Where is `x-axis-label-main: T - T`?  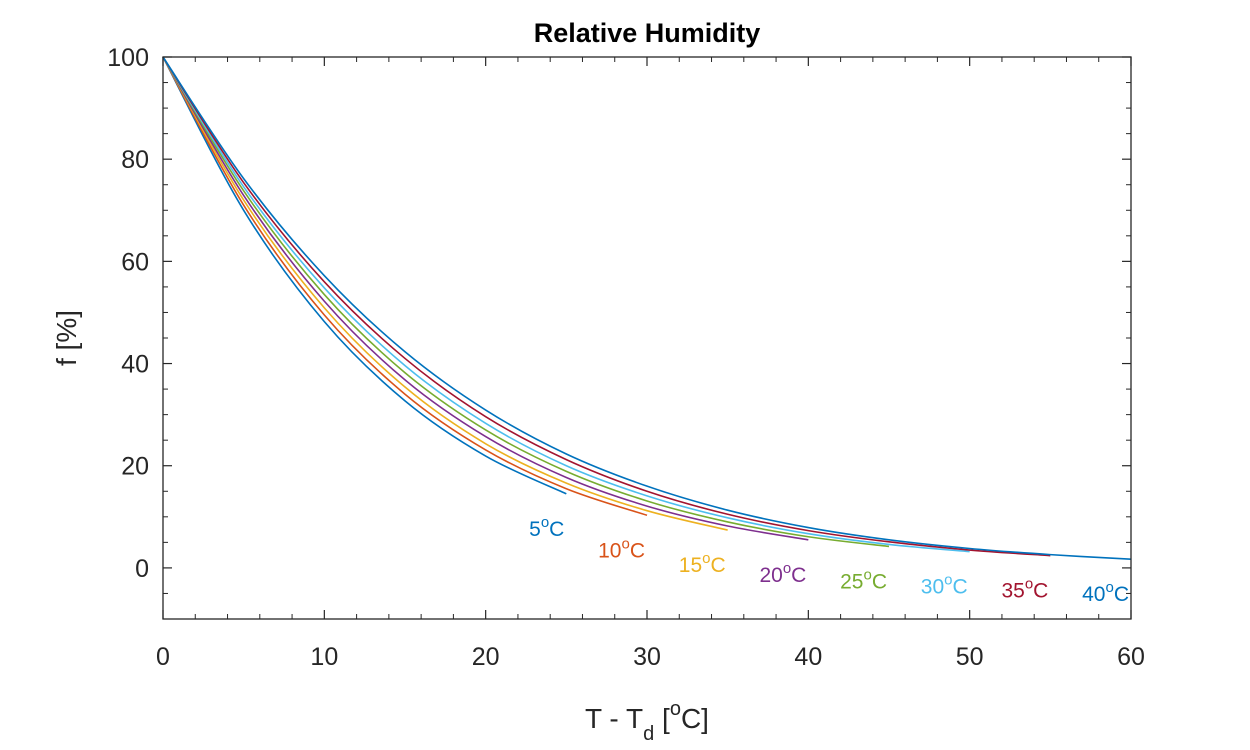 x-axis-label-main: T - T is located at coordinates (614, 718).